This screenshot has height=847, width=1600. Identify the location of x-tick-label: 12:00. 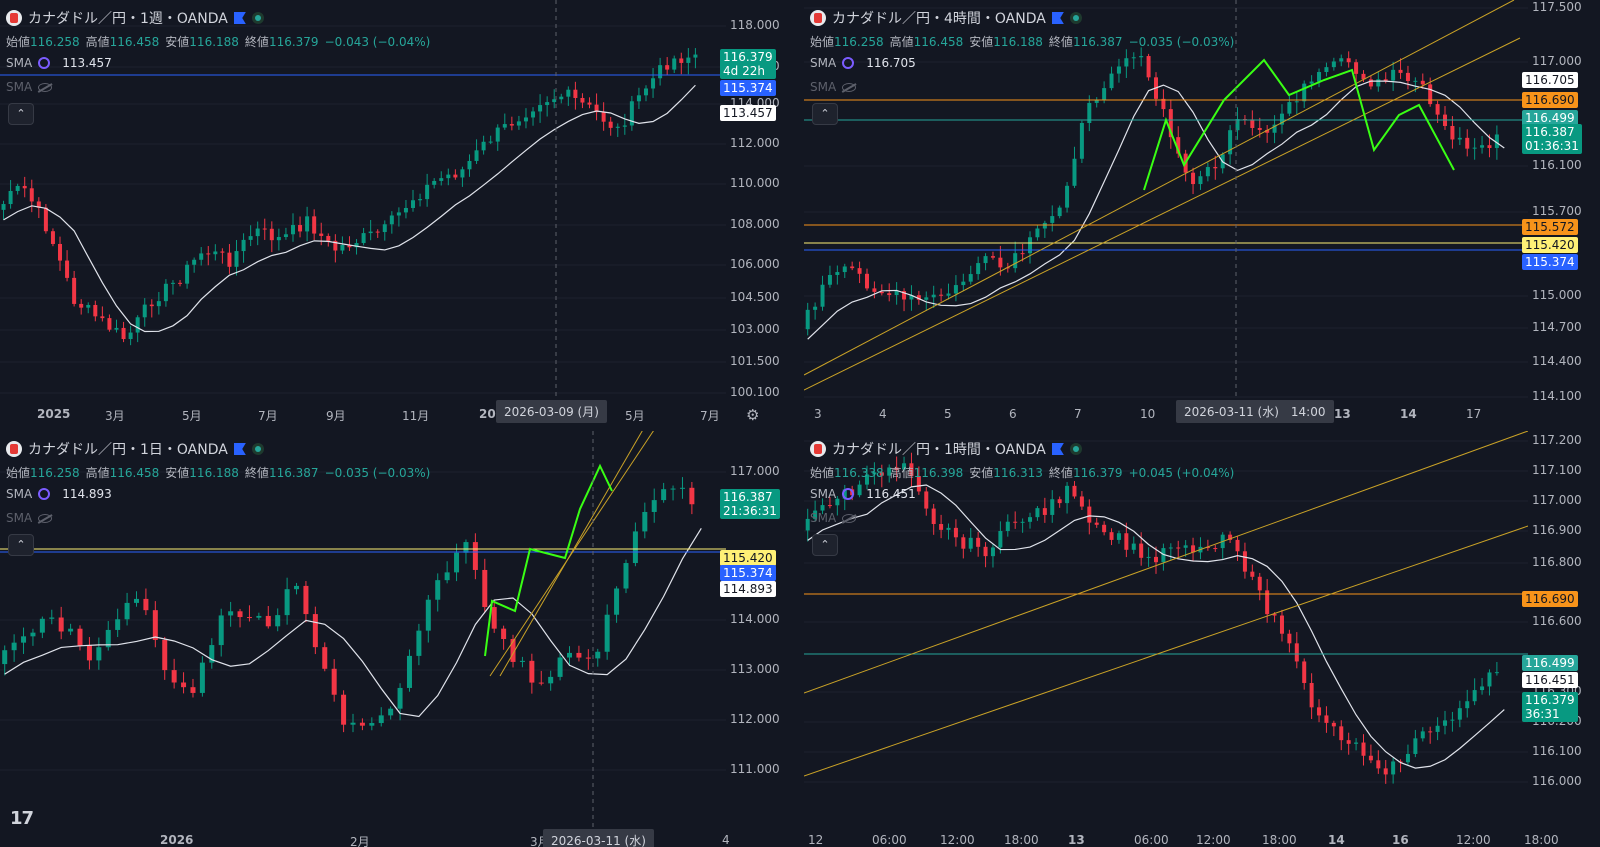
(1473, 840).